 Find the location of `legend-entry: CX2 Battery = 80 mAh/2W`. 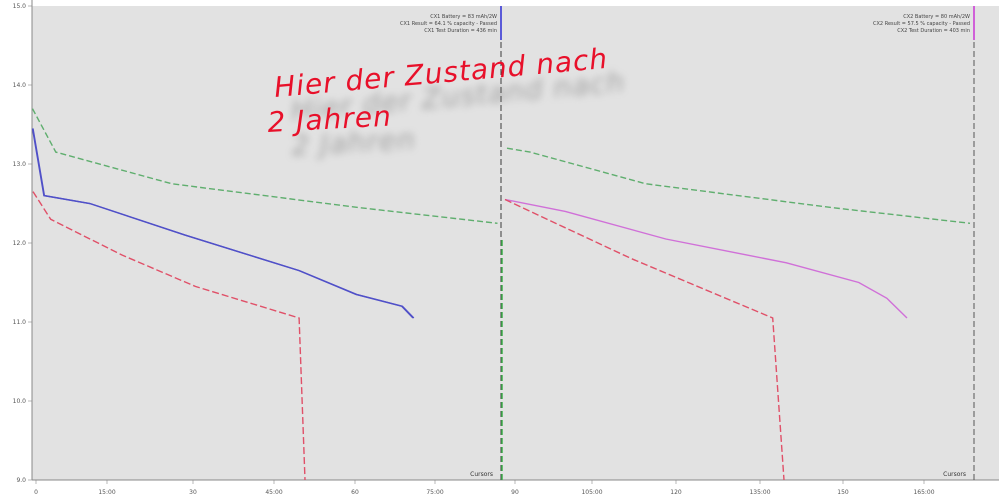

legend-entry: CX2 Battery = 80 mAh/2W is located at coordinates (936, 17).